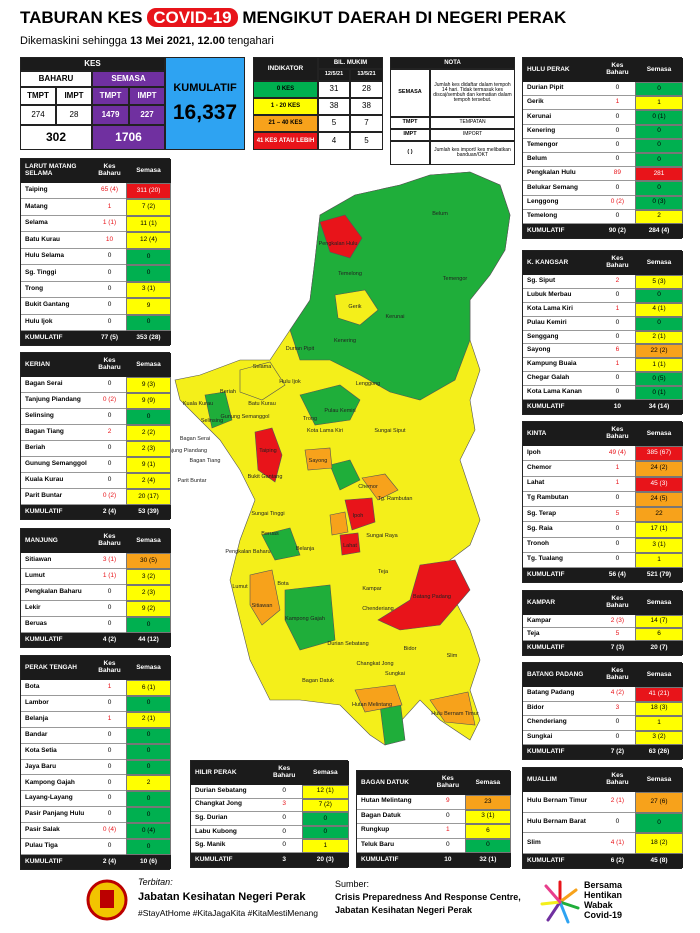  I want to click on row-name: Rungkup, so click(394, 831).